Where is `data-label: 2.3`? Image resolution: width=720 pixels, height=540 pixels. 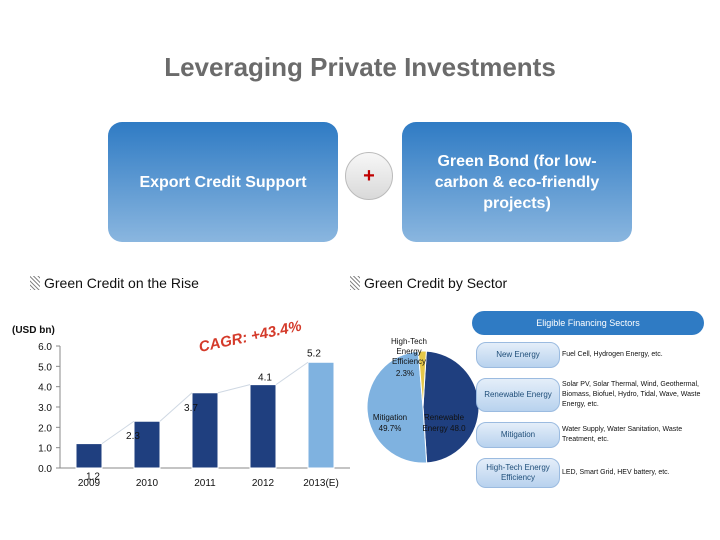 data-label: 2.3 is located at coordinates (133, 436).